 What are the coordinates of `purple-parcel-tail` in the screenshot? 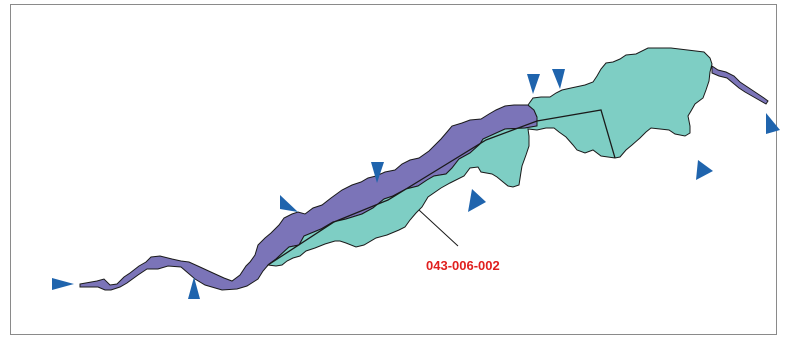 It's located at (740, 85).